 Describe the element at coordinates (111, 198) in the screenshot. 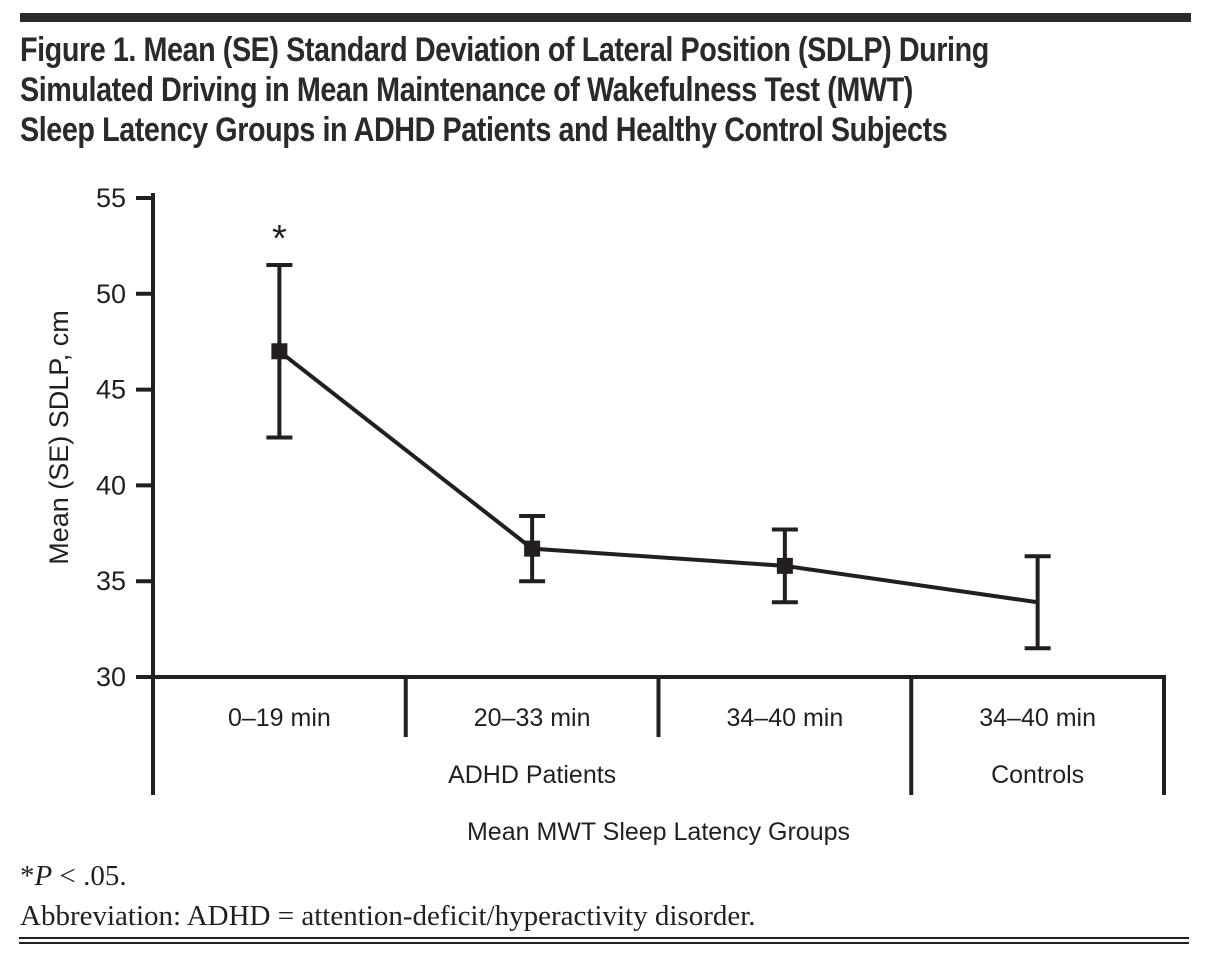

I see `y-tick-label: 55` at that location.